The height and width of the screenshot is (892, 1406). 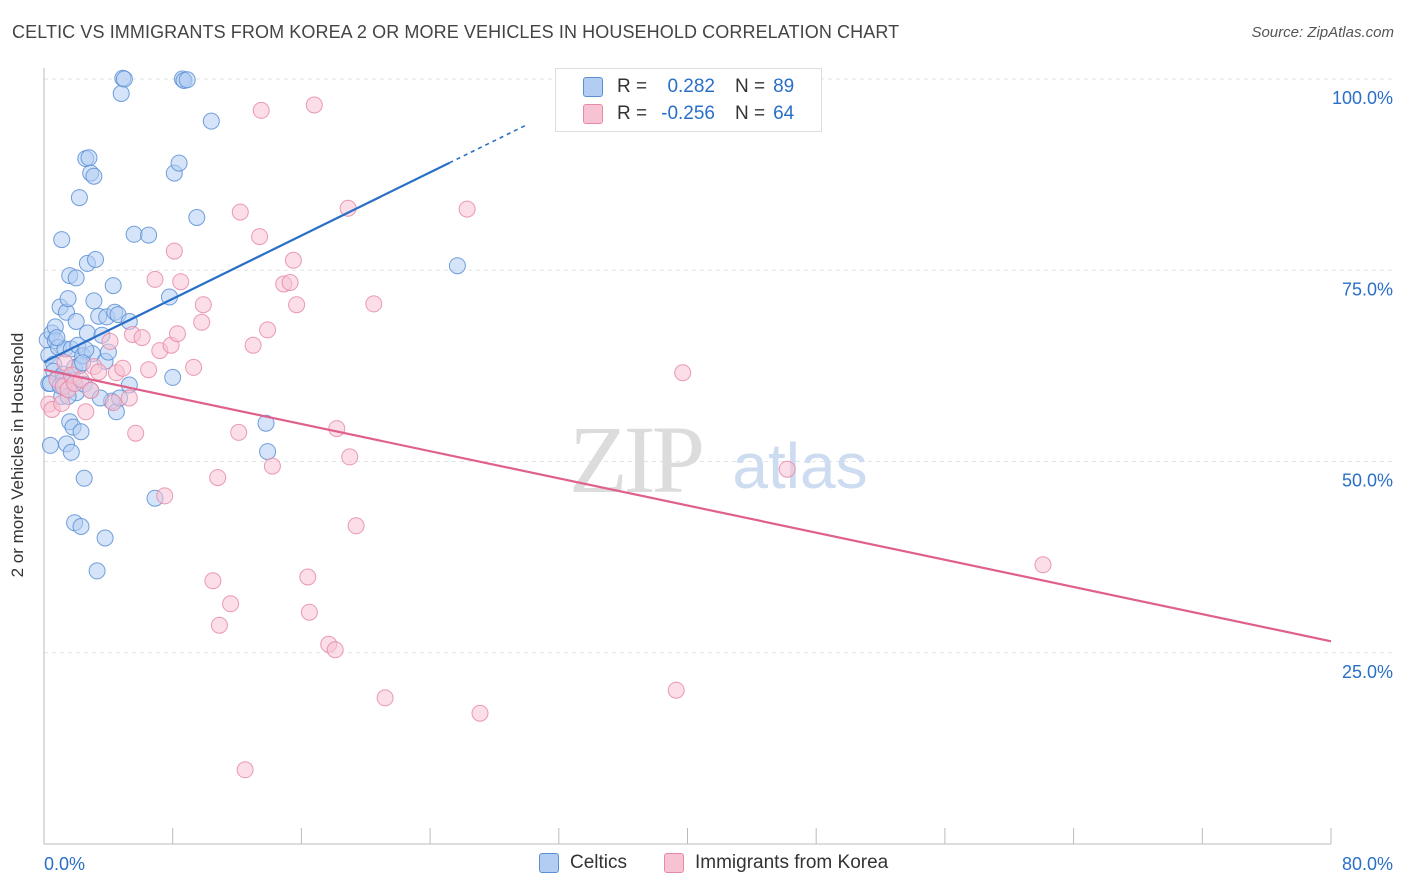 I want to click on watermark-atlas: atlas, so click(x=799, y=466).